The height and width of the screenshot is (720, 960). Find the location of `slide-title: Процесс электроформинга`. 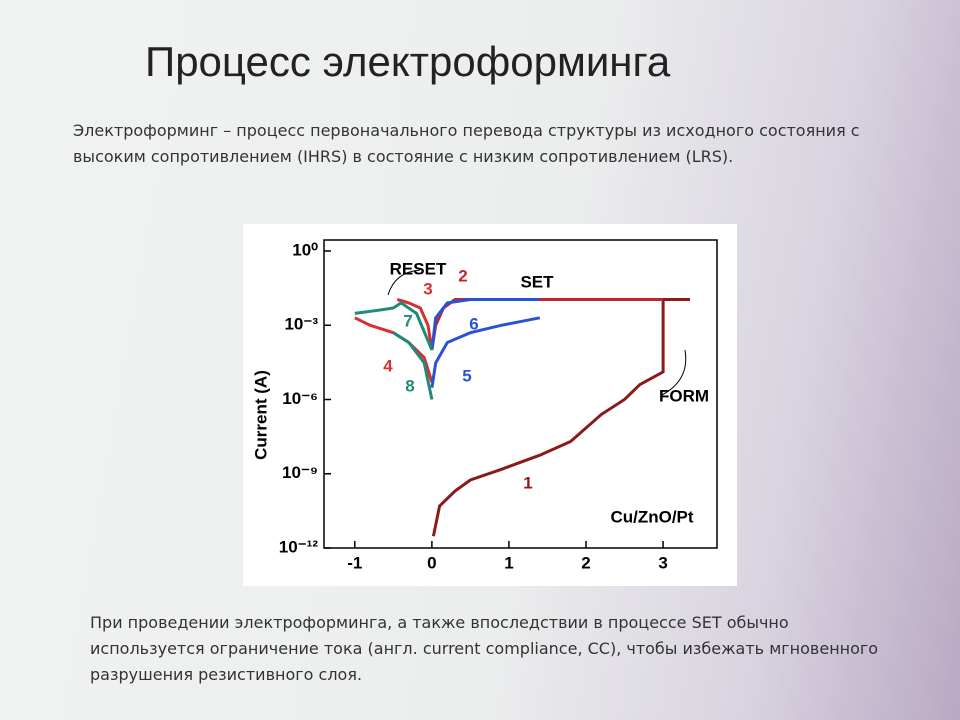

slide-title: Процесс электроформинга is located at coordinates (408, 61).